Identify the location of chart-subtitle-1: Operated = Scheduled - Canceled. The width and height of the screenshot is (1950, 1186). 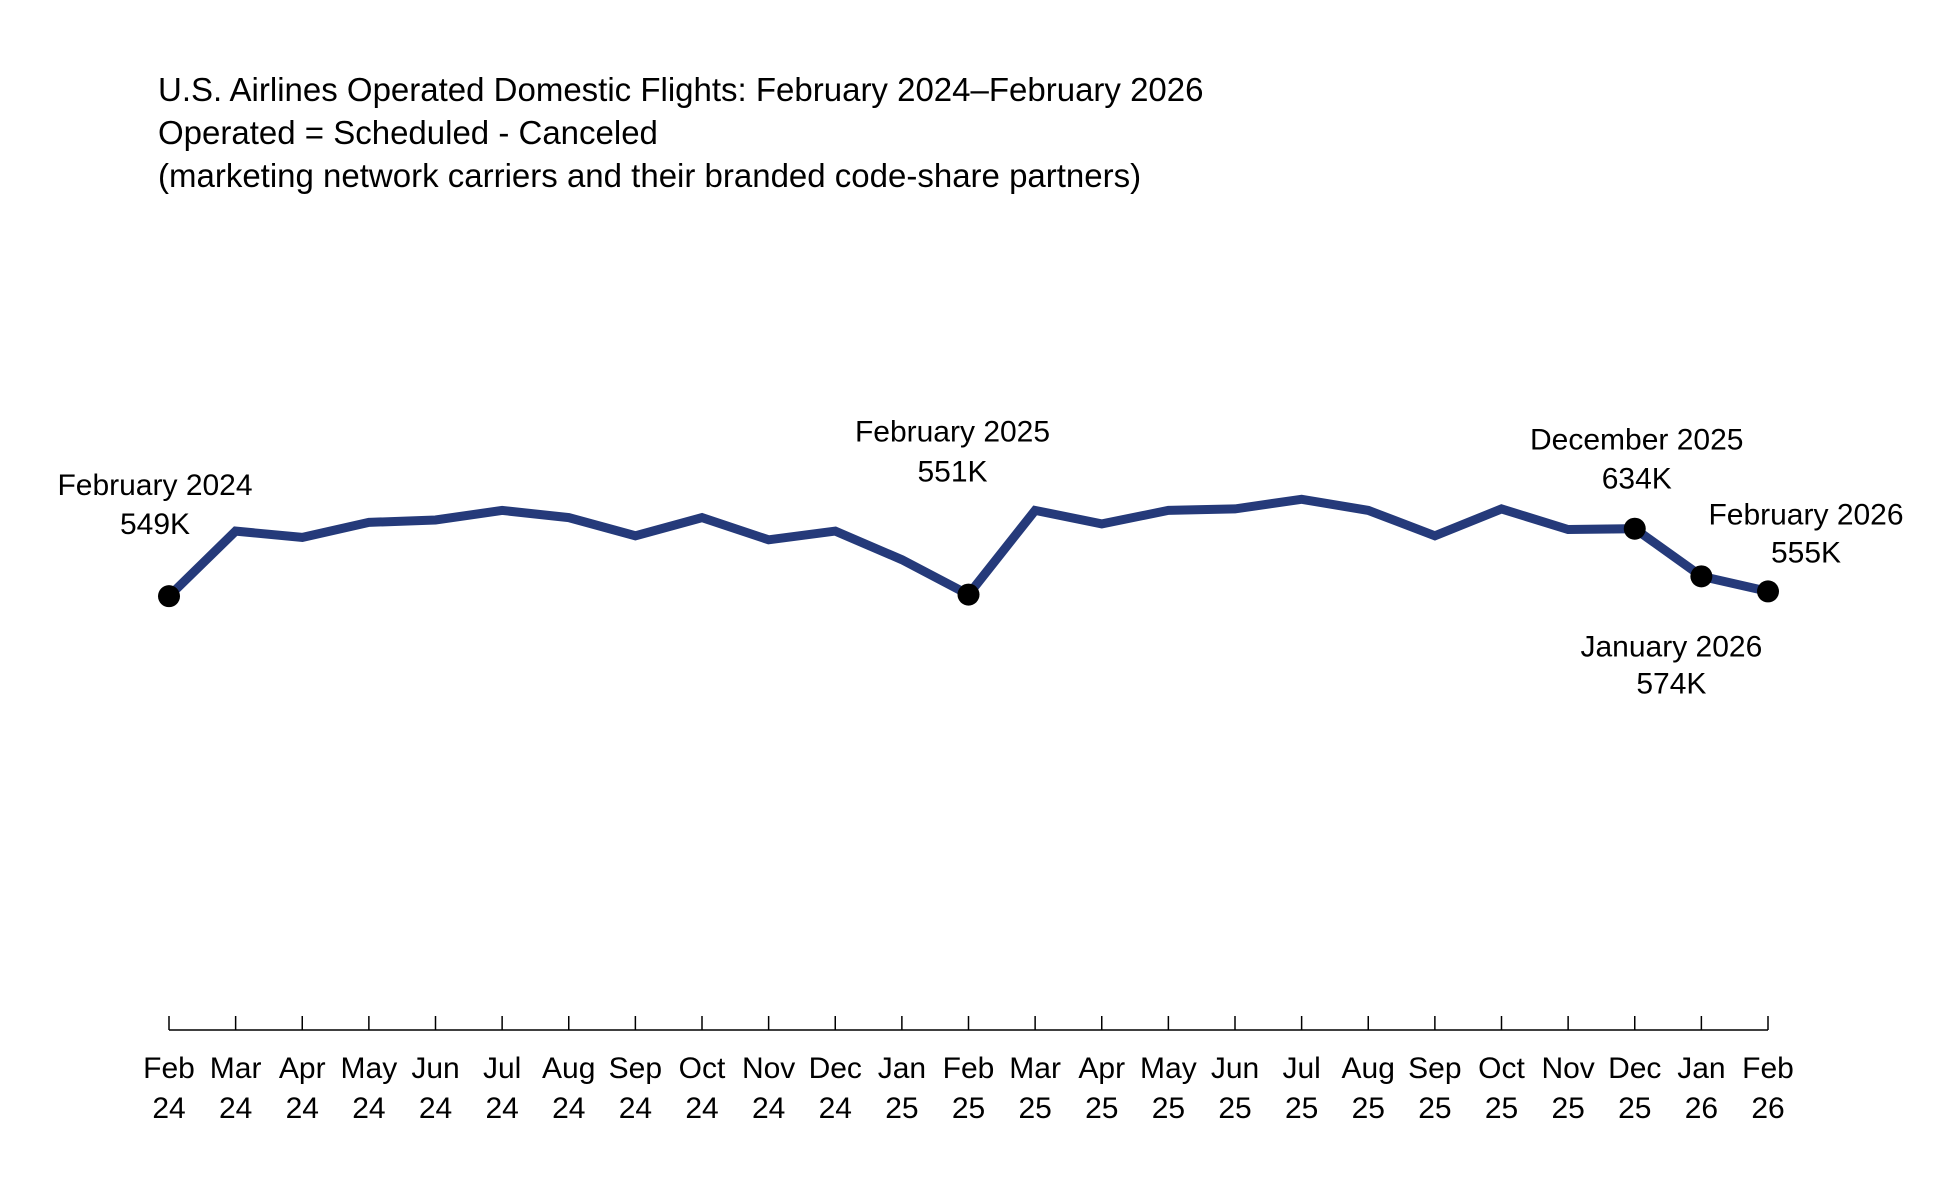
(408, 132).